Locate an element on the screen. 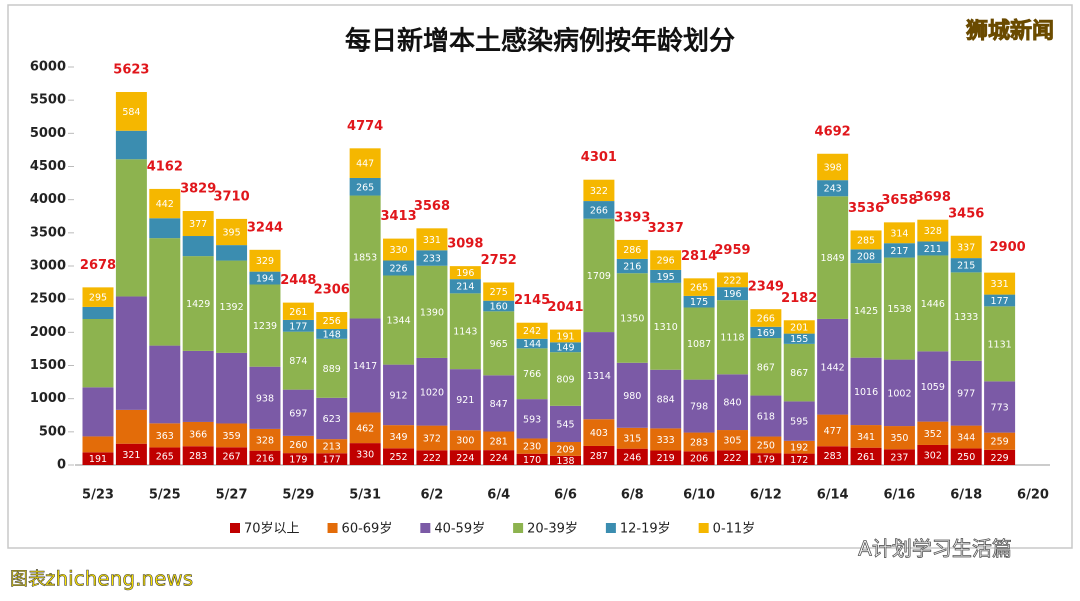 The image size is (1080, 601). segment-label: 980 is located at coordinates (632, 396).